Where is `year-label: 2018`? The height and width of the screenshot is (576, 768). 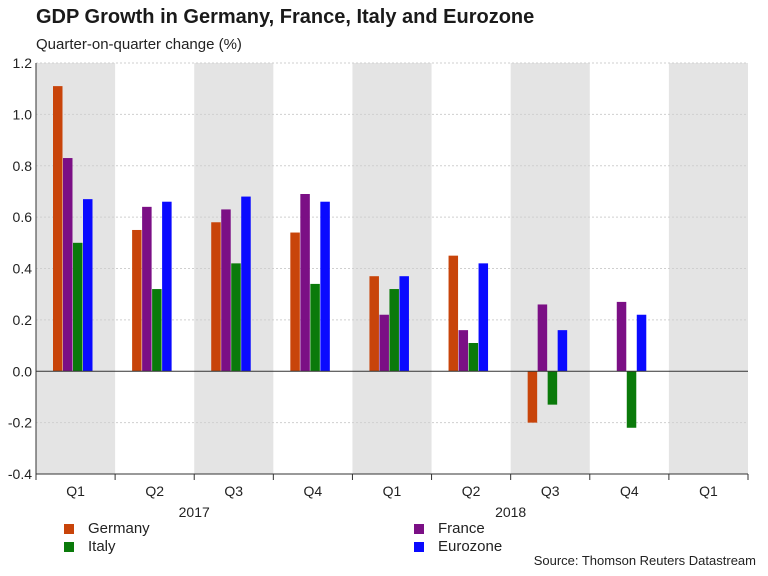 year-label: 2018 is located at coordinates (510, 512).